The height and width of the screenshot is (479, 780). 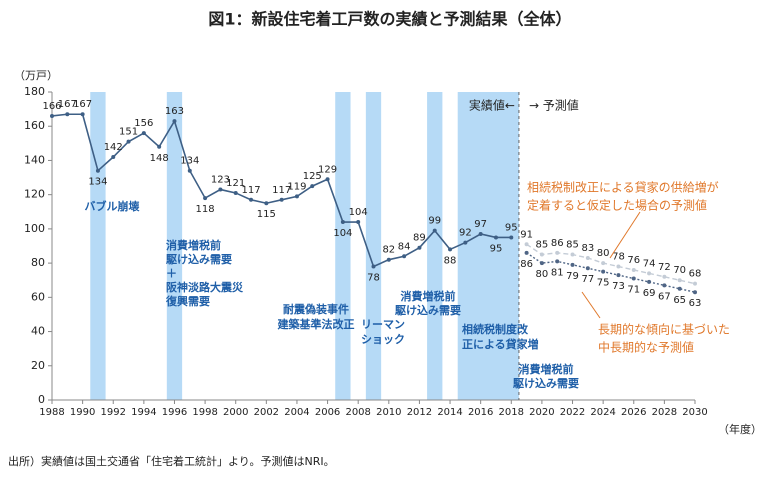 I want to click on annotation: 阪神淡路大震災, so click(x=205, y=287).